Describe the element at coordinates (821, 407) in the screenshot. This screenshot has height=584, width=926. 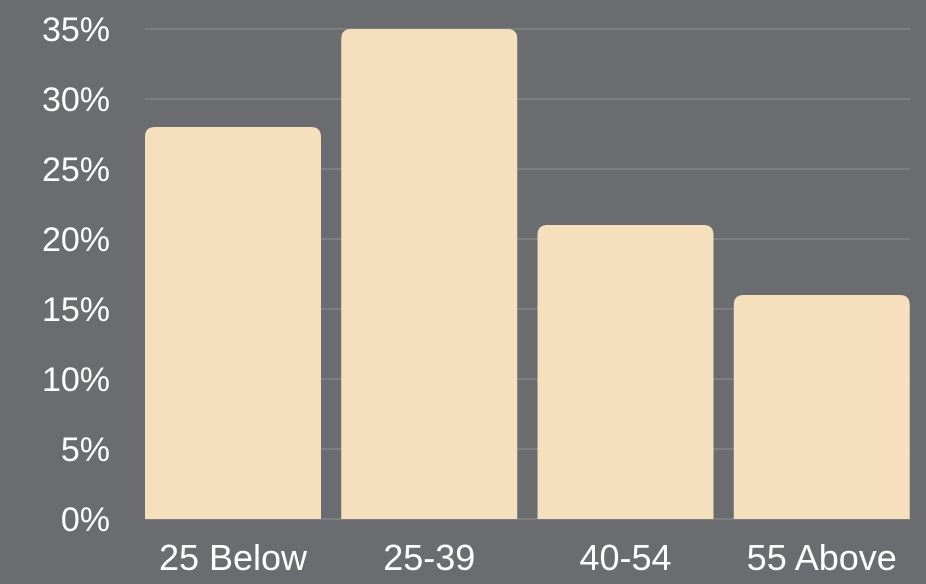
I see `bar-55-above` at that location.